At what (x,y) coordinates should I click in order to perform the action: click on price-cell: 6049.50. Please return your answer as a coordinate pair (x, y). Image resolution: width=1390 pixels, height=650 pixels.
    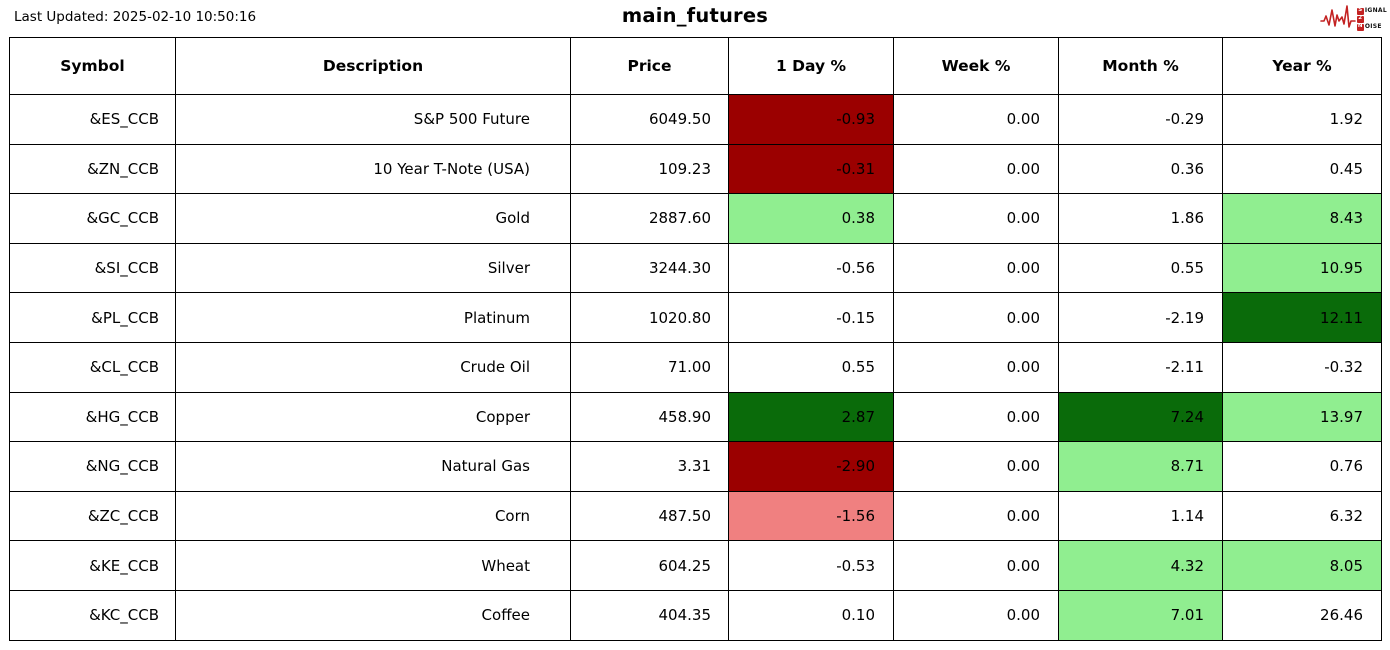
    Looking at the image, I should click on (649, 119).